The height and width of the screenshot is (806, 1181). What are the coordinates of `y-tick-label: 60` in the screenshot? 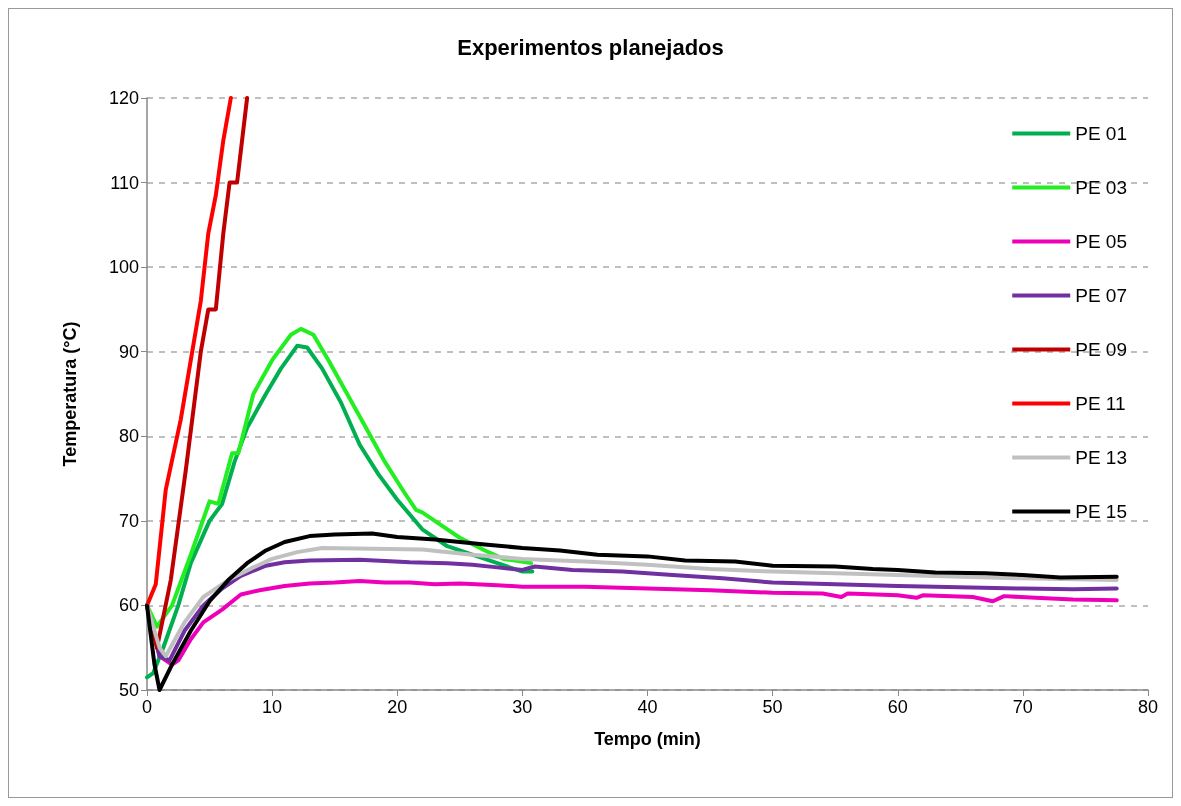 It's located at (128, 605).